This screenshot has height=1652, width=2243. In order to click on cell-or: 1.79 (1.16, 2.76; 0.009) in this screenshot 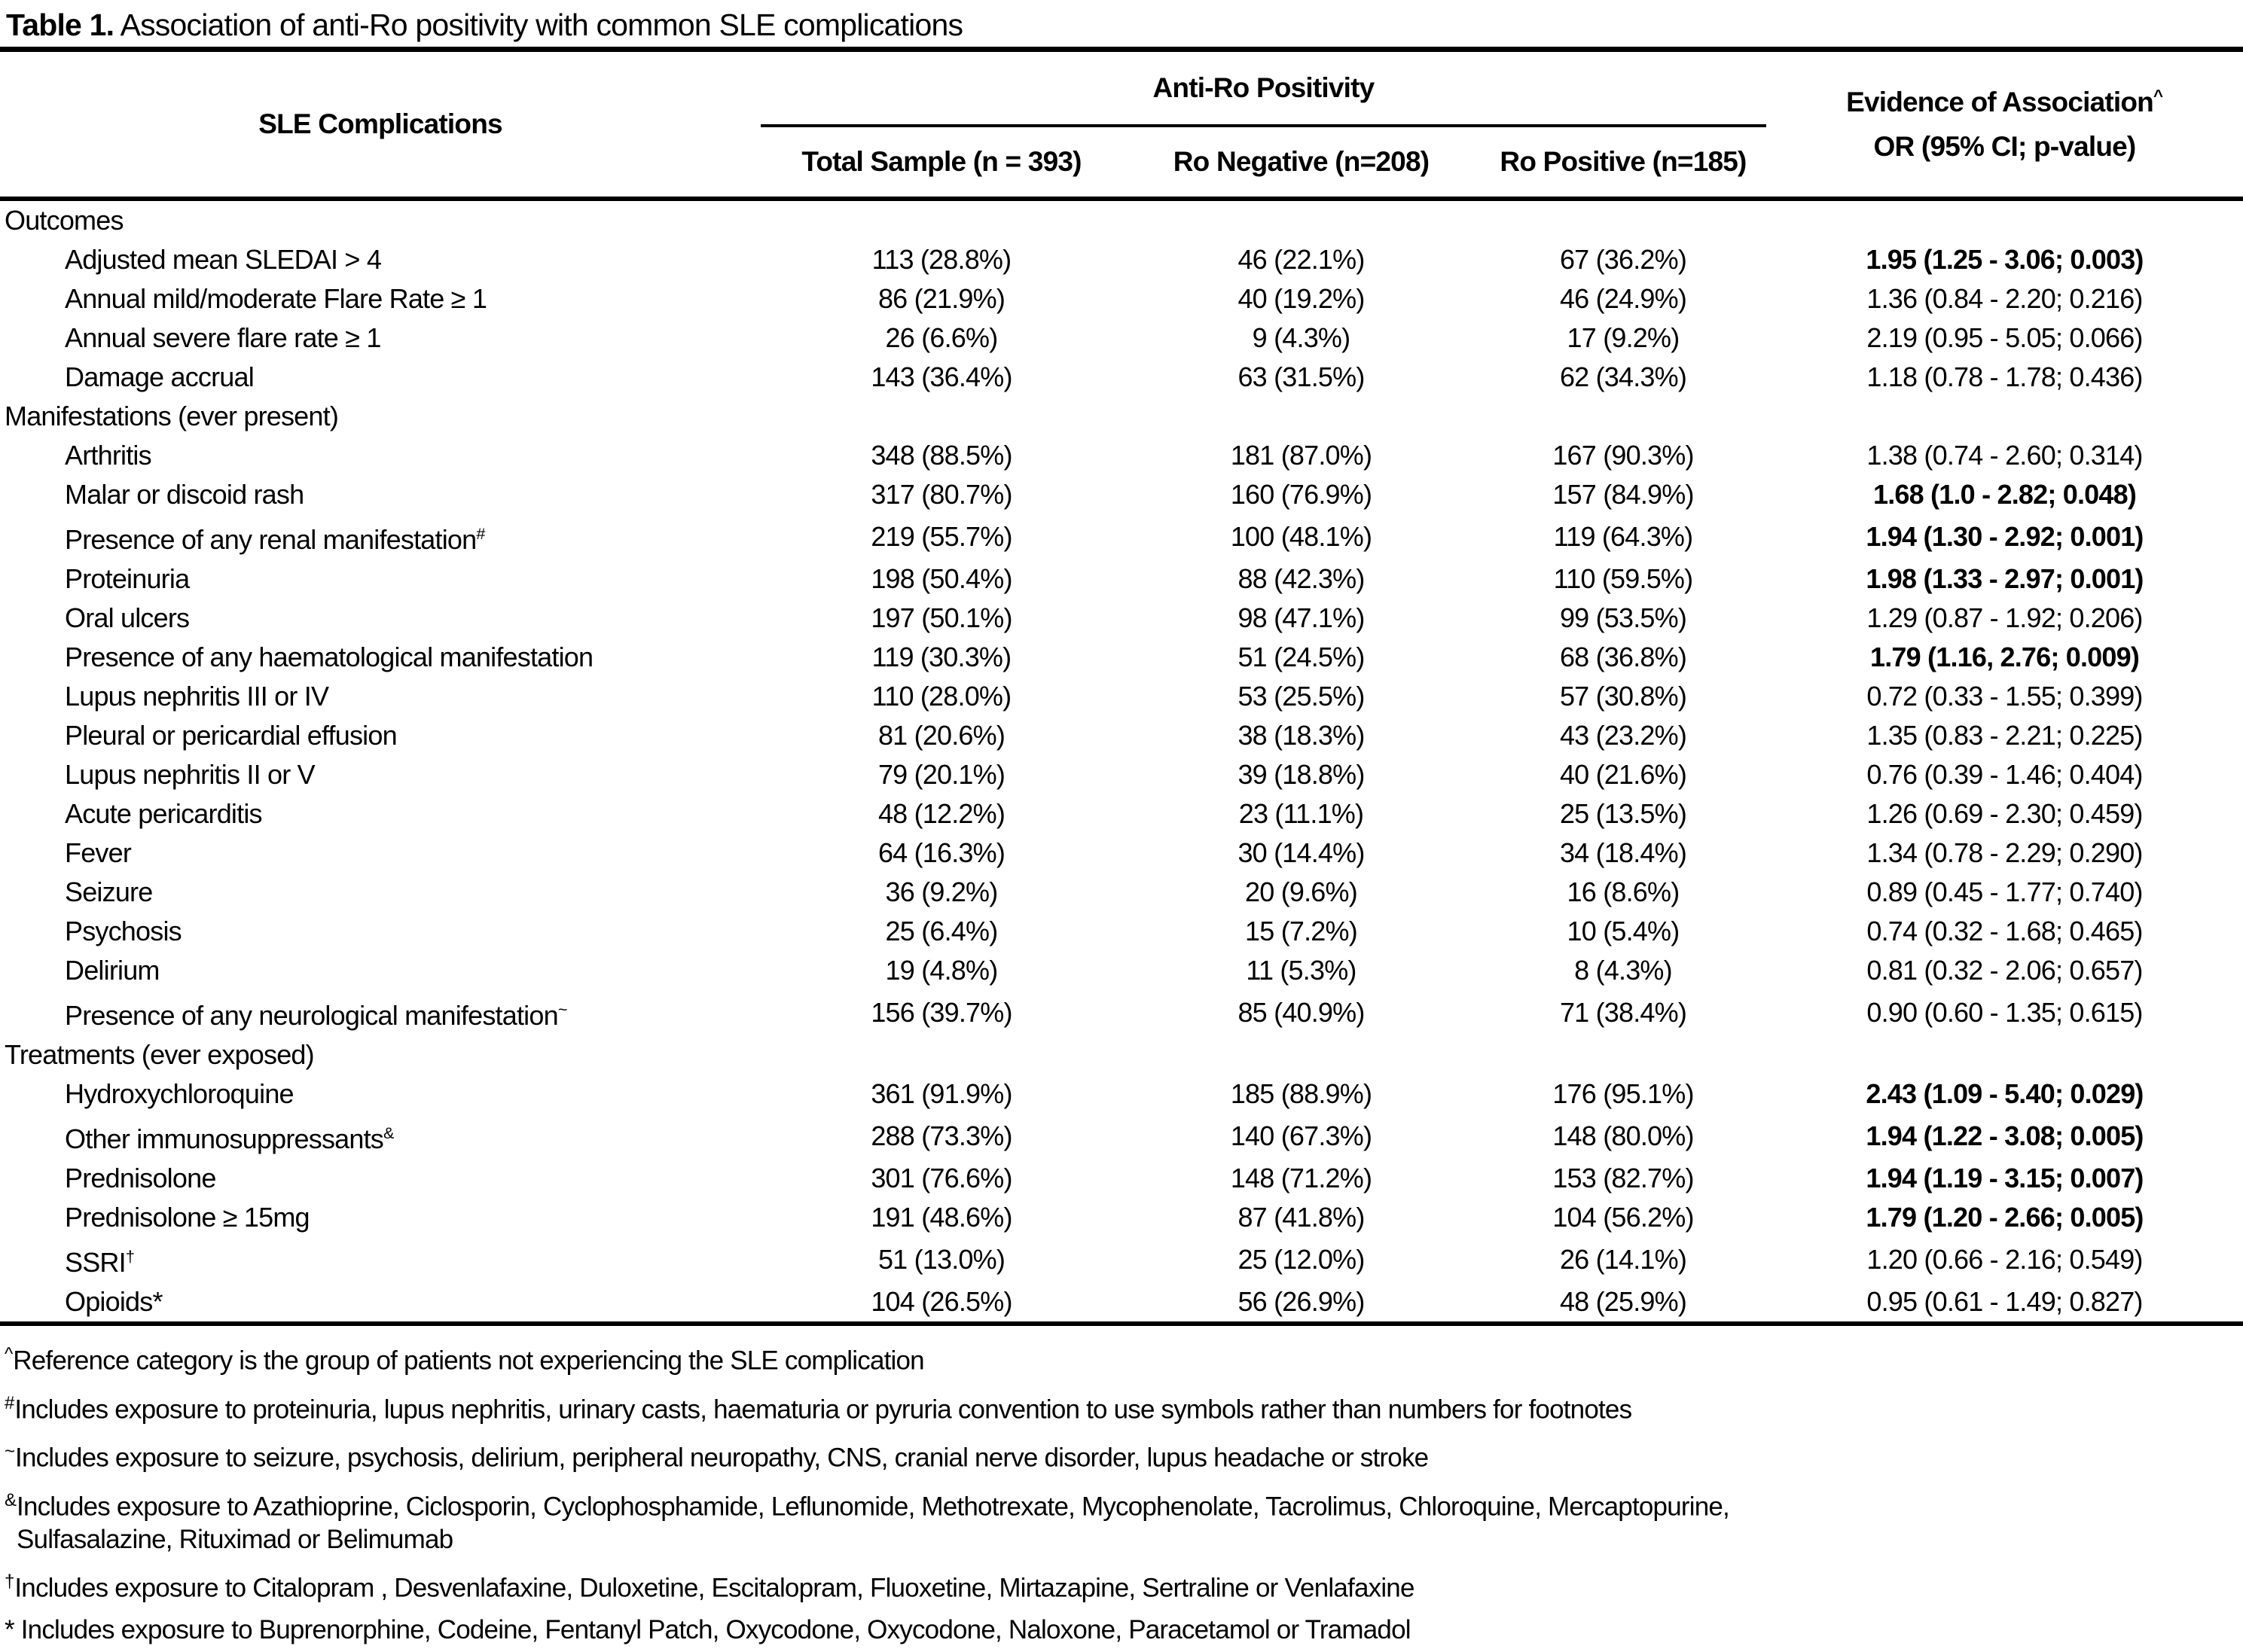, I will do `click(2005, 657)`.